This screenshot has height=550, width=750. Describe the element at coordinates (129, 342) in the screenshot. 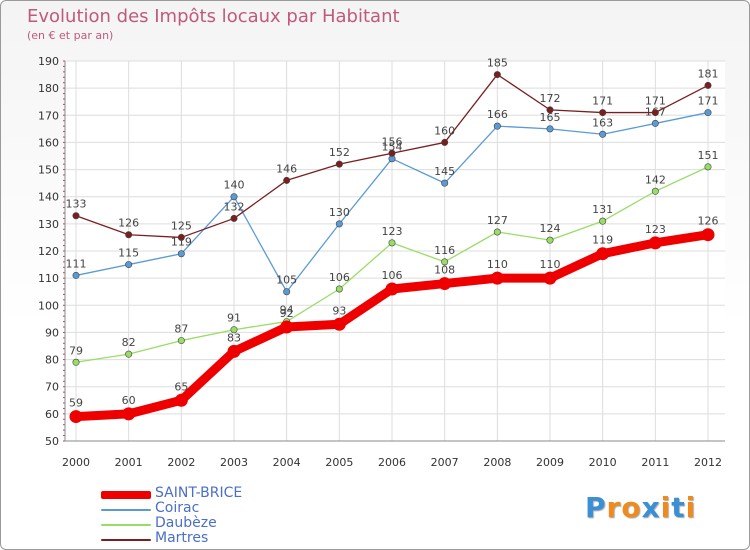

I see `data-label-daub-ze: 82` at that location.